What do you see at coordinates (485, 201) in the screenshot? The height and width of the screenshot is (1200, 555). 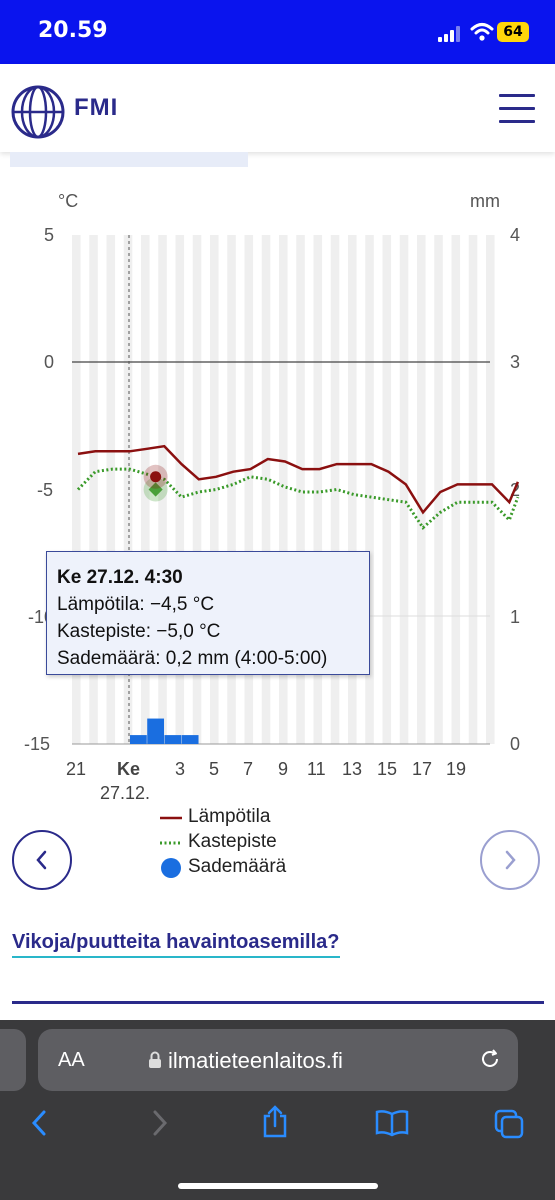 I see `right-unit-label: mm` at bounding box center [485, 201].